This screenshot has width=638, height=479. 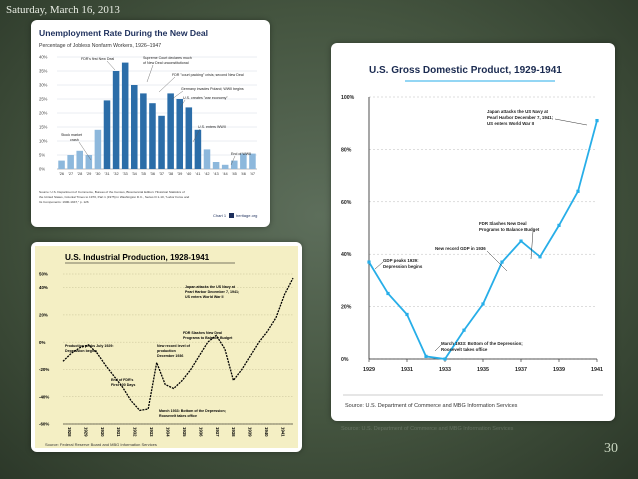 What do you see at coordinates (559, 370) in the screenshot?
I see `gdp-xtick-label: 1939` at bounding box center [559, 370].